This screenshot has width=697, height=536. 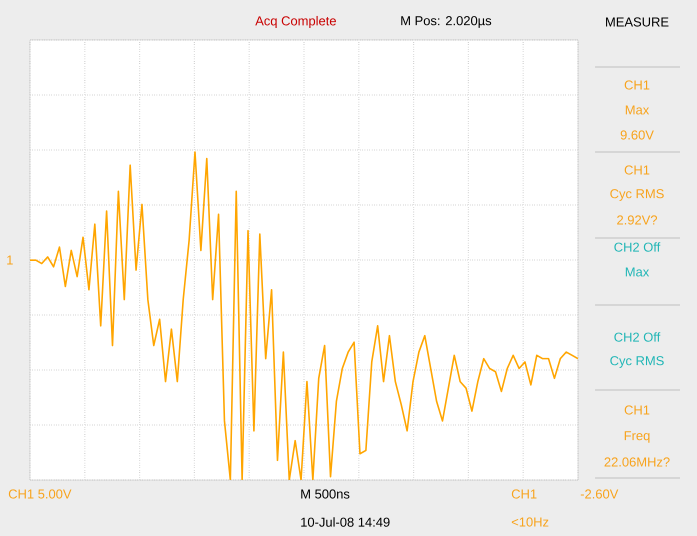 I want to click on text: M Pos: 2.020µs, so click(x=446, y=22).